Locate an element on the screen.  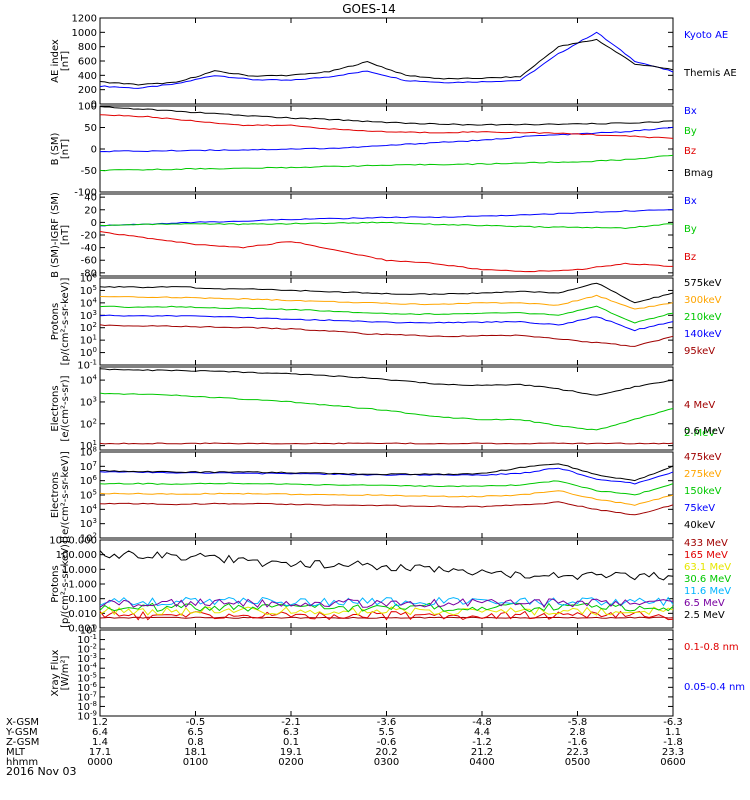
series-line-by is located at coordinates (386, 163).